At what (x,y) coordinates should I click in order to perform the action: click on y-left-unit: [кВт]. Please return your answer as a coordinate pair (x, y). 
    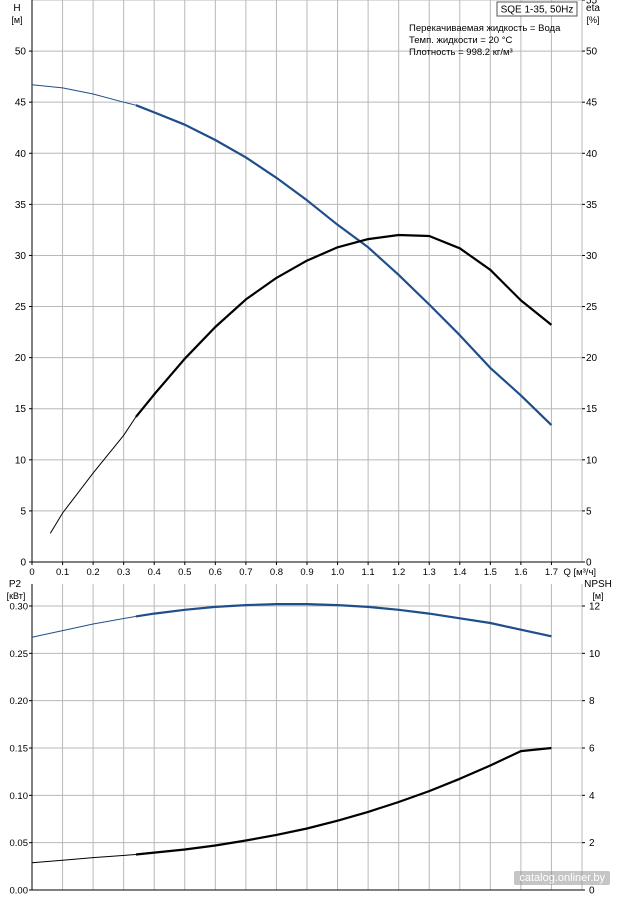
    Looking at the image, I should click on (16, 596).